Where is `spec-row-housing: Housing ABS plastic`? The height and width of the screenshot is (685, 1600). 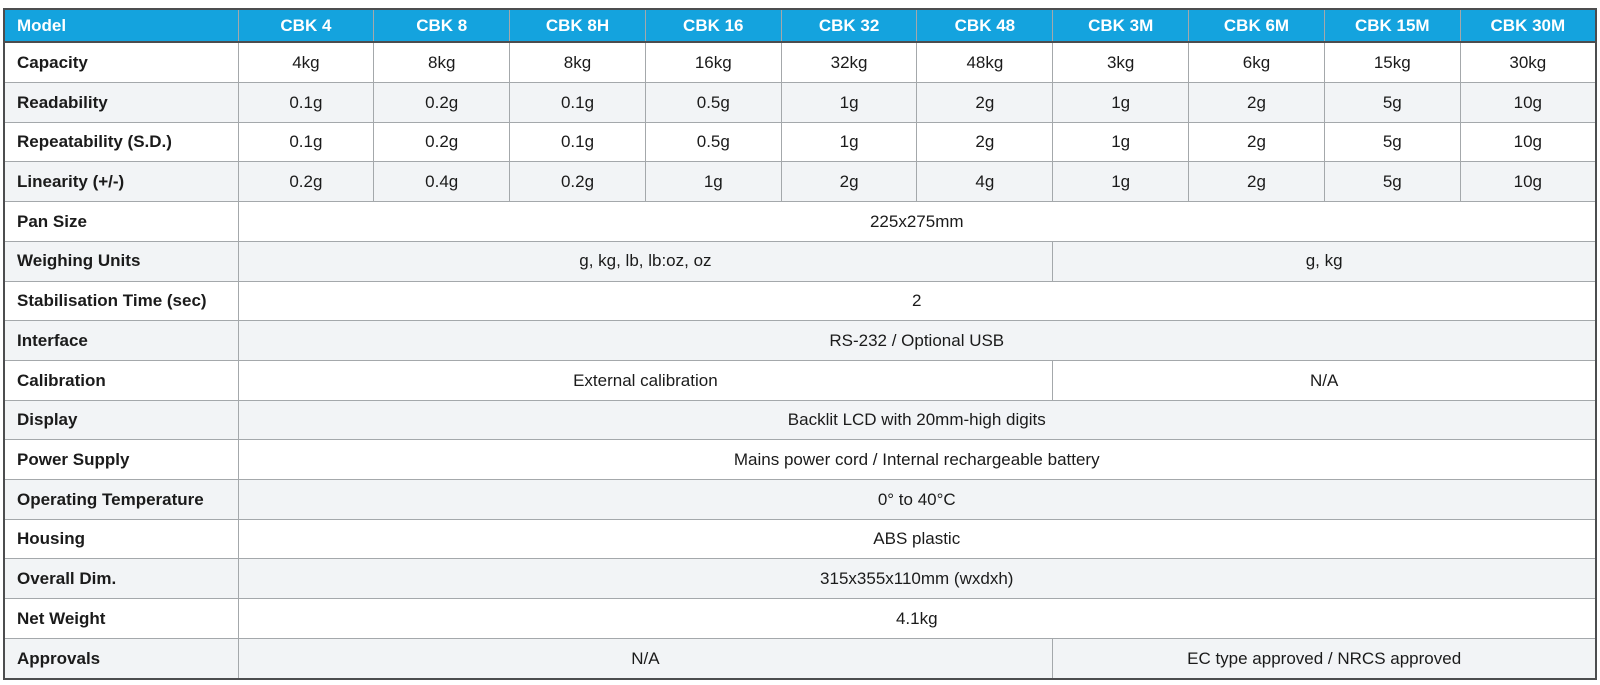
spec-row-housing: Housing ABS plastic is located at coordinates (800, 539).